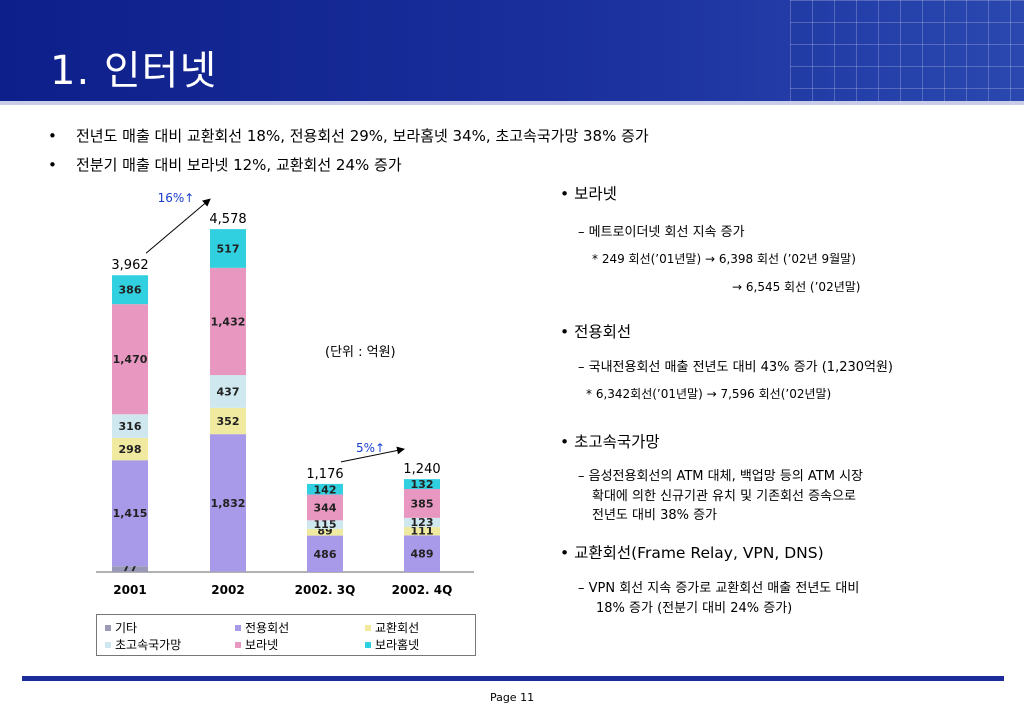  What do you see at coordinates (796, 287) in the screenshot?
I see `detail-note: → 6,545 회선 (’02년말)` at bounding box center [796, 287].